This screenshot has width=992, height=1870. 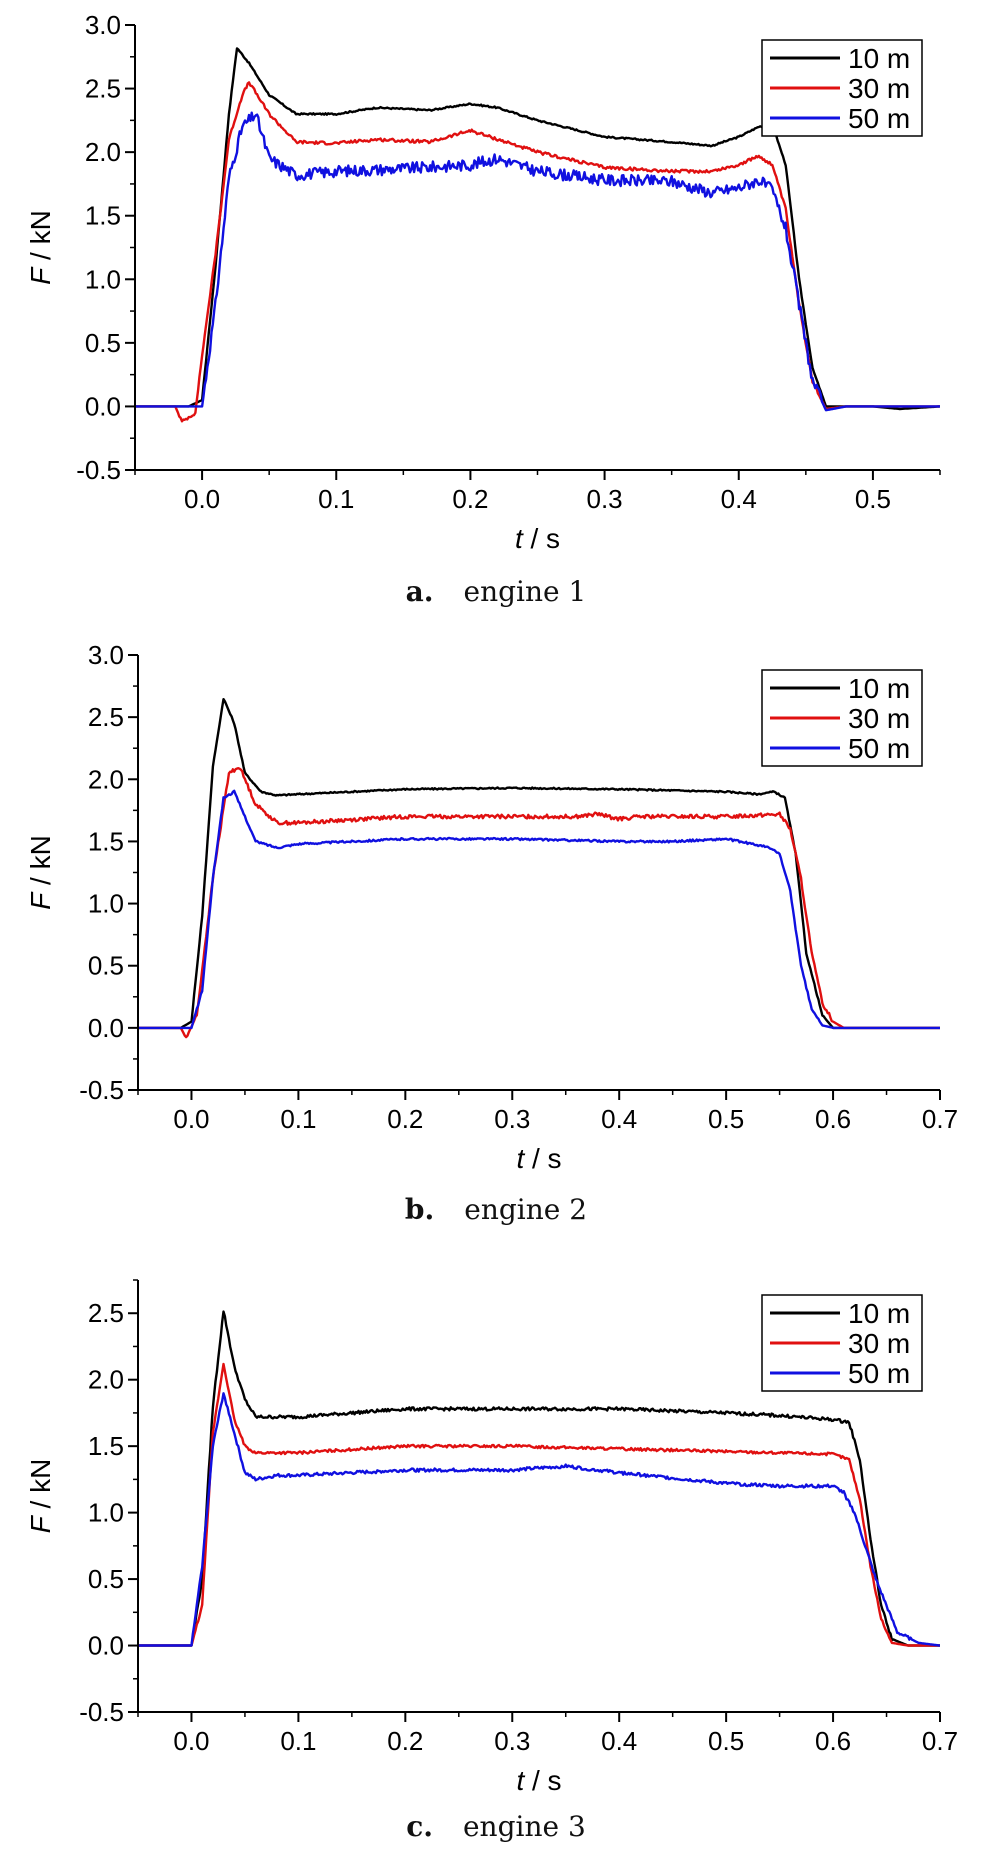 I want to click on caption-letter: b., so click(x=419, y=1209).